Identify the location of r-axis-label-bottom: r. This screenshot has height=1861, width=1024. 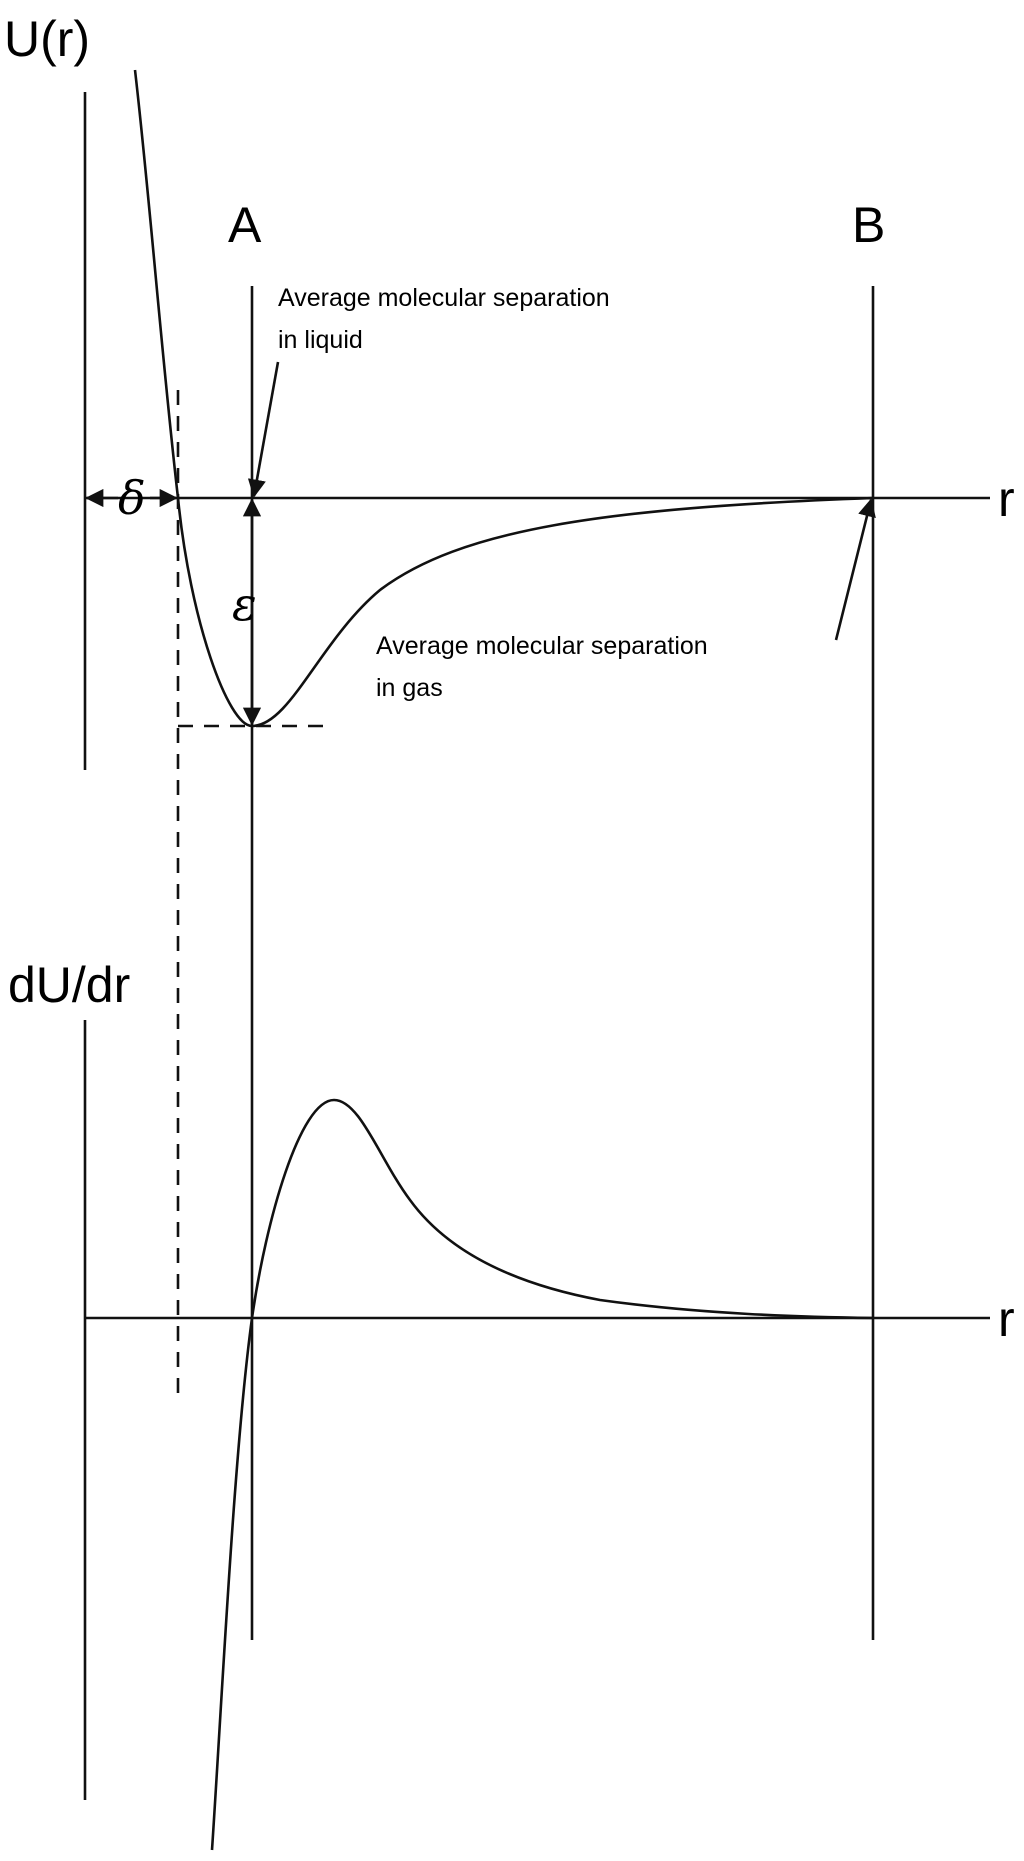
(1006, 1319).